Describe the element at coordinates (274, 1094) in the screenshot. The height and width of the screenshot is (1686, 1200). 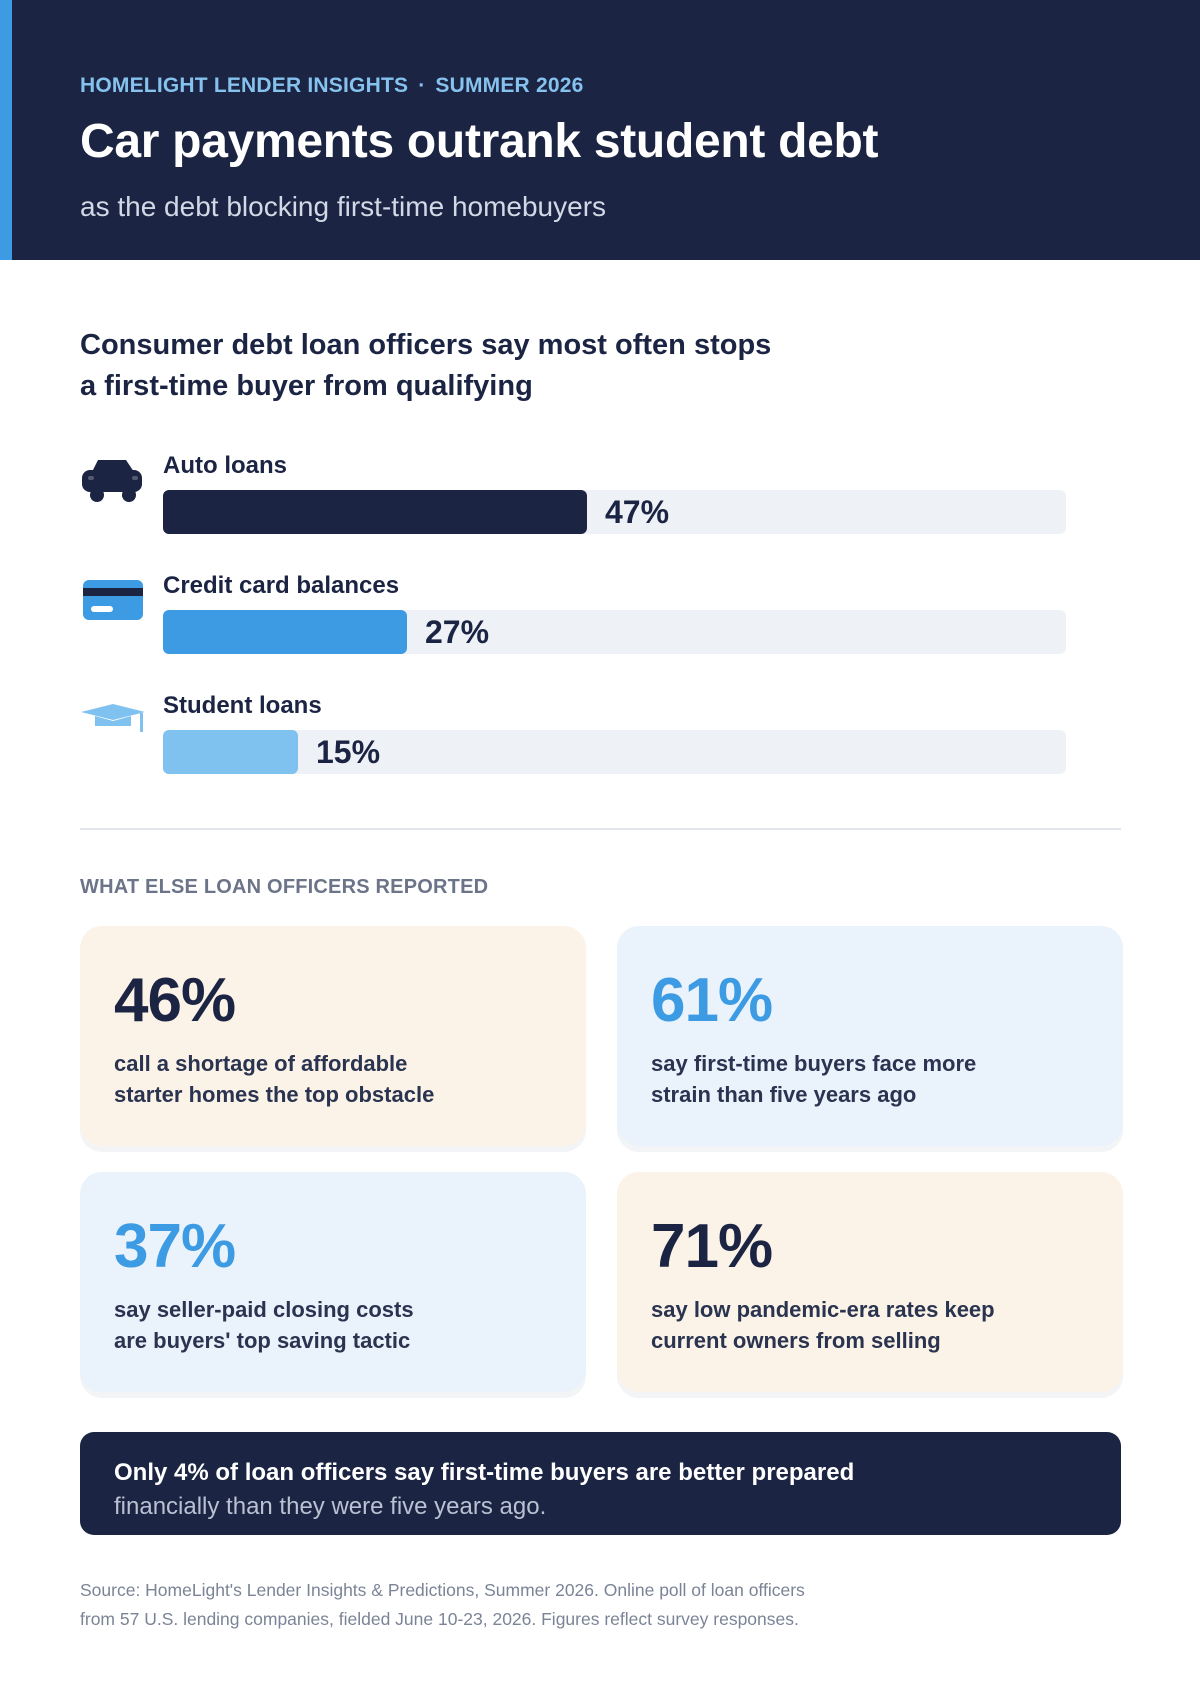
I see `stat-description-line: starter homes the top obstacle` at that location.